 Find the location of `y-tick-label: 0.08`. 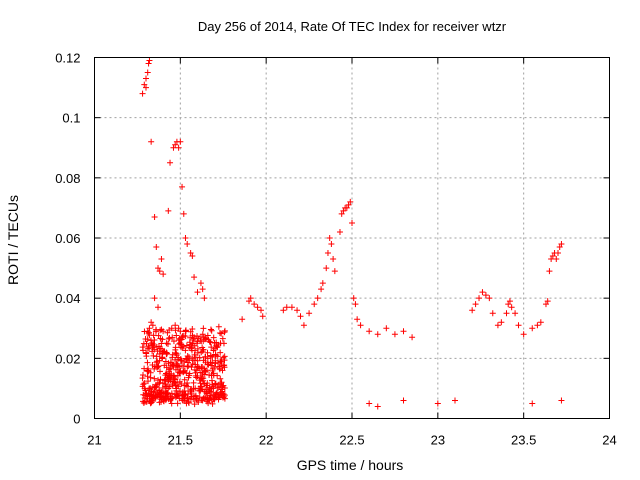

y-tick-label: 0.08 is located at coordinates (67, 178).